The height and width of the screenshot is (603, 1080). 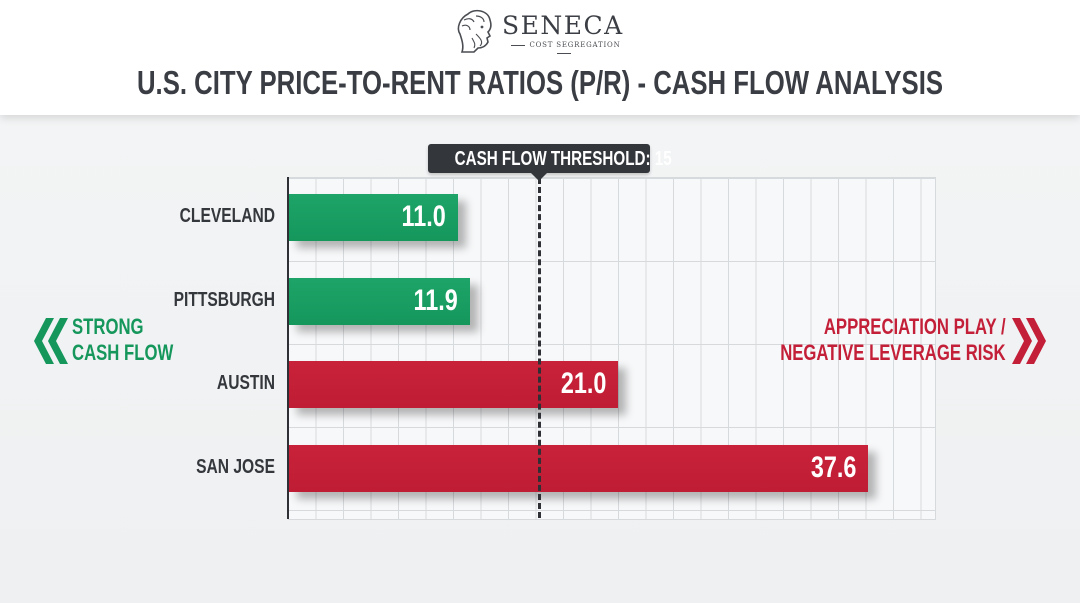 What do you see at coordinates (474, 31) in the screenshot?
I see `philosopher-bust-icon` at bounding box center [474, 31].